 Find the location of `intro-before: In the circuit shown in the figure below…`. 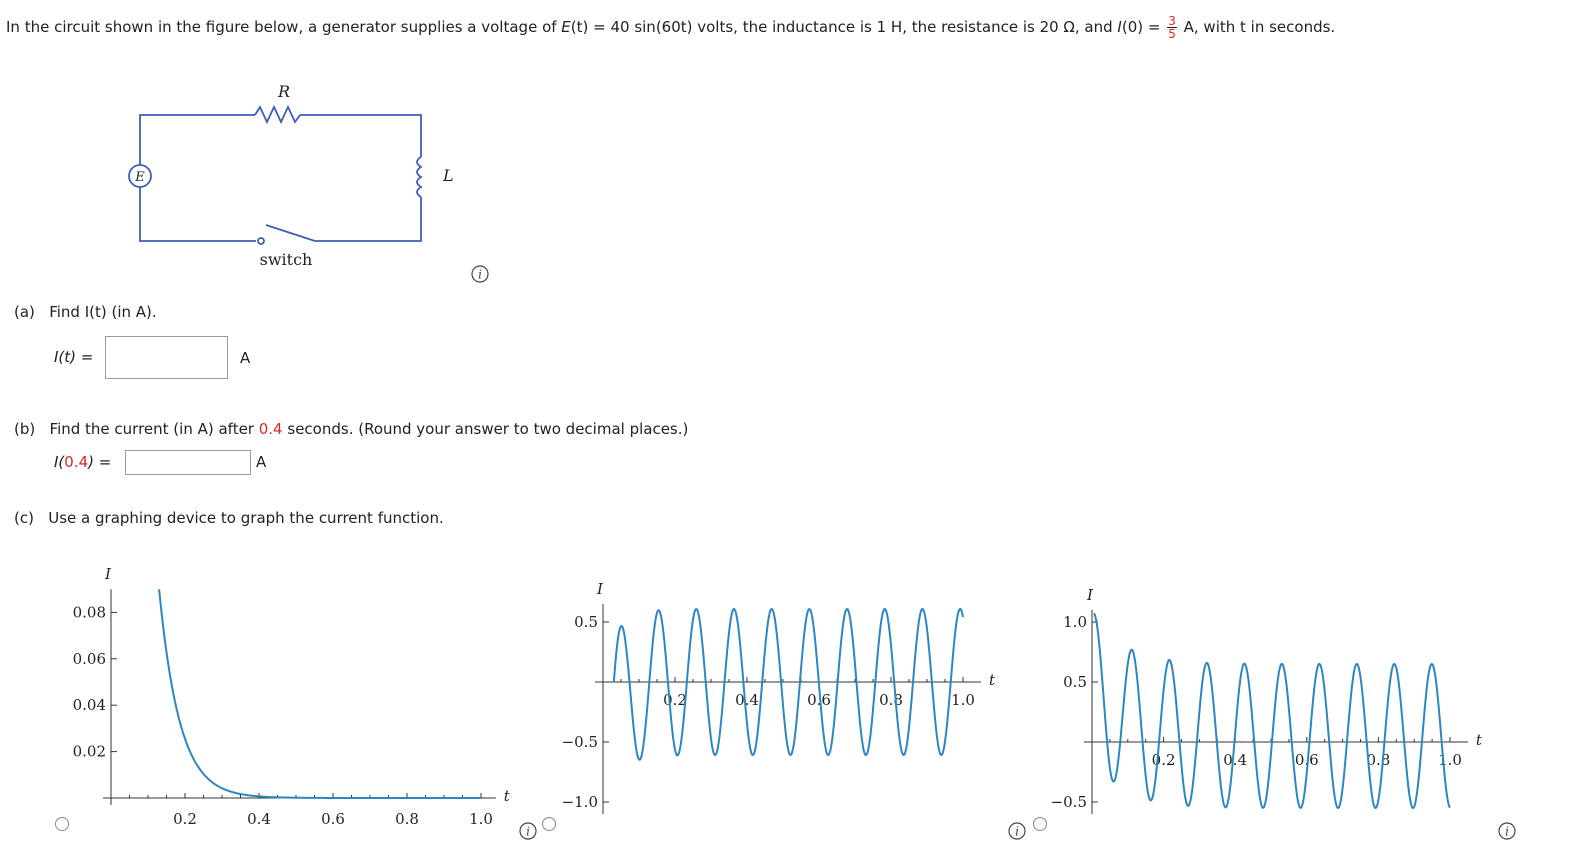

intro-before: In the circuit shown in the figure below… is located at coordinates (284, 27).